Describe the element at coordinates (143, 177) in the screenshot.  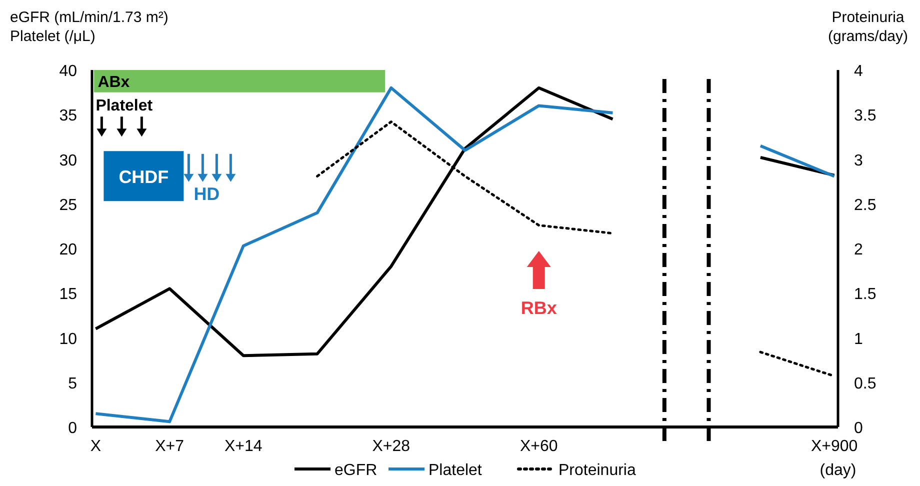
I see `annotation: CHDF` at that location.